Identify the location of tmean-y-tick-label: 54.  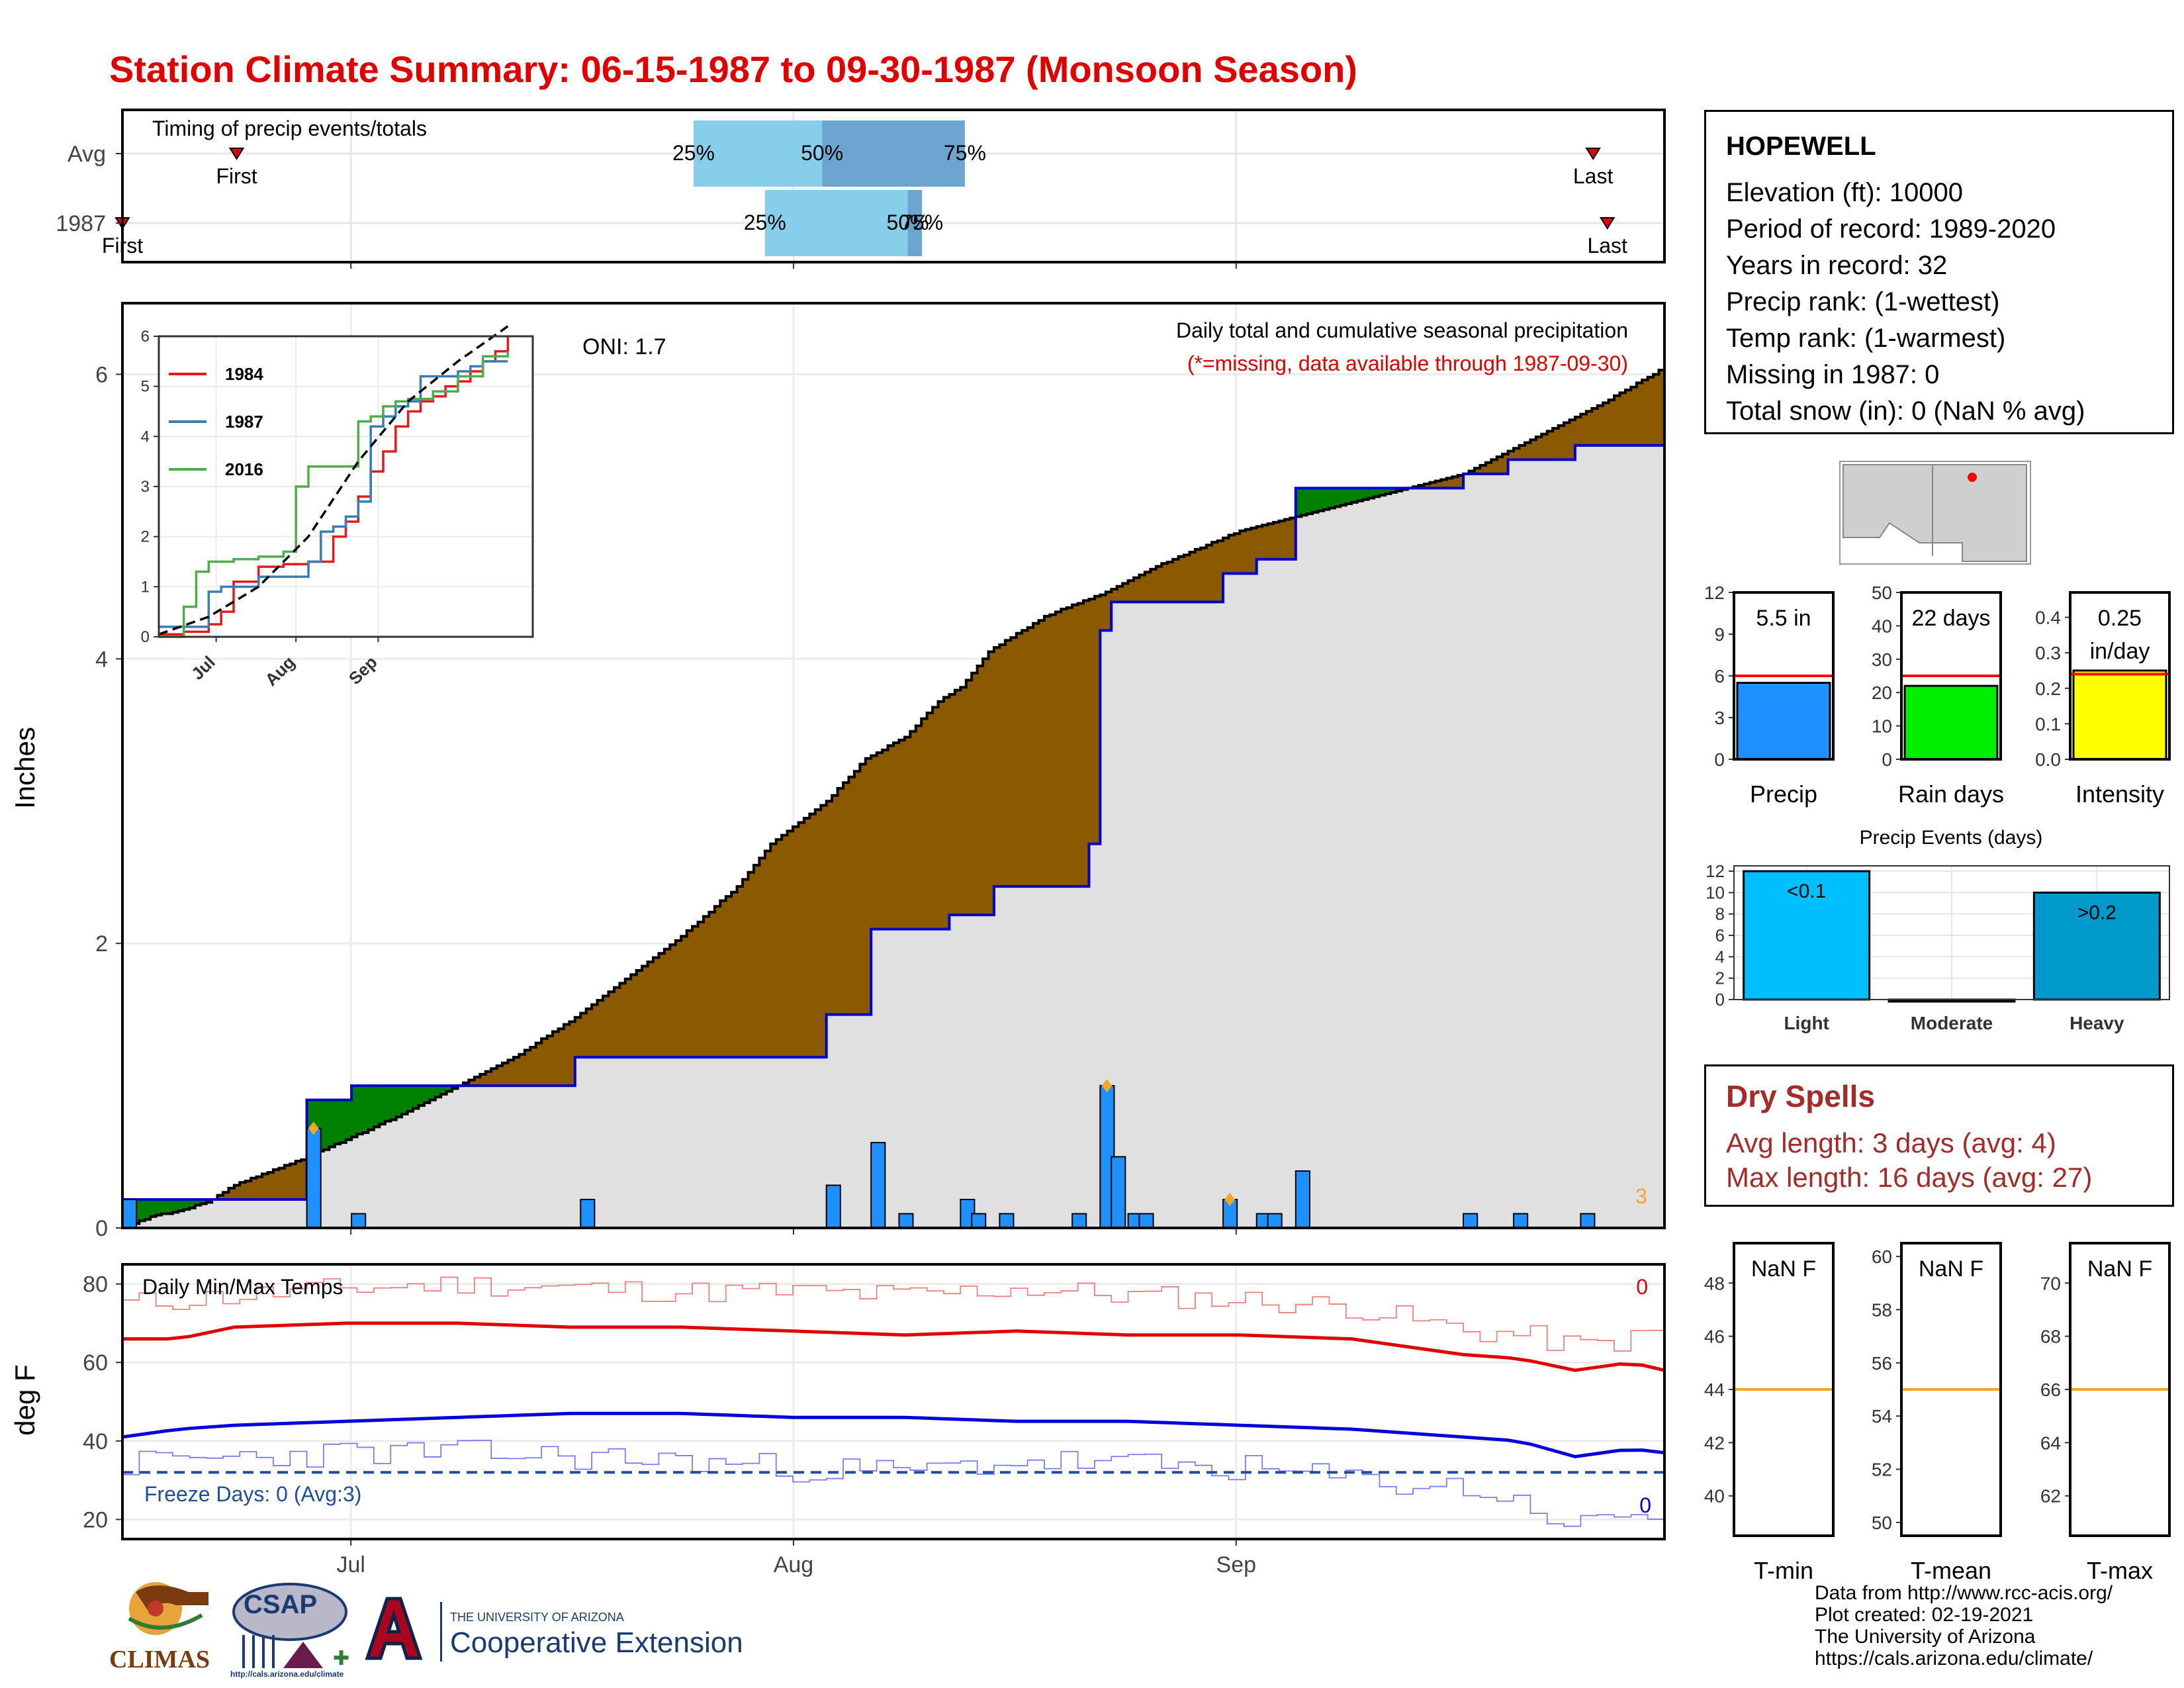
(1882, 1416).